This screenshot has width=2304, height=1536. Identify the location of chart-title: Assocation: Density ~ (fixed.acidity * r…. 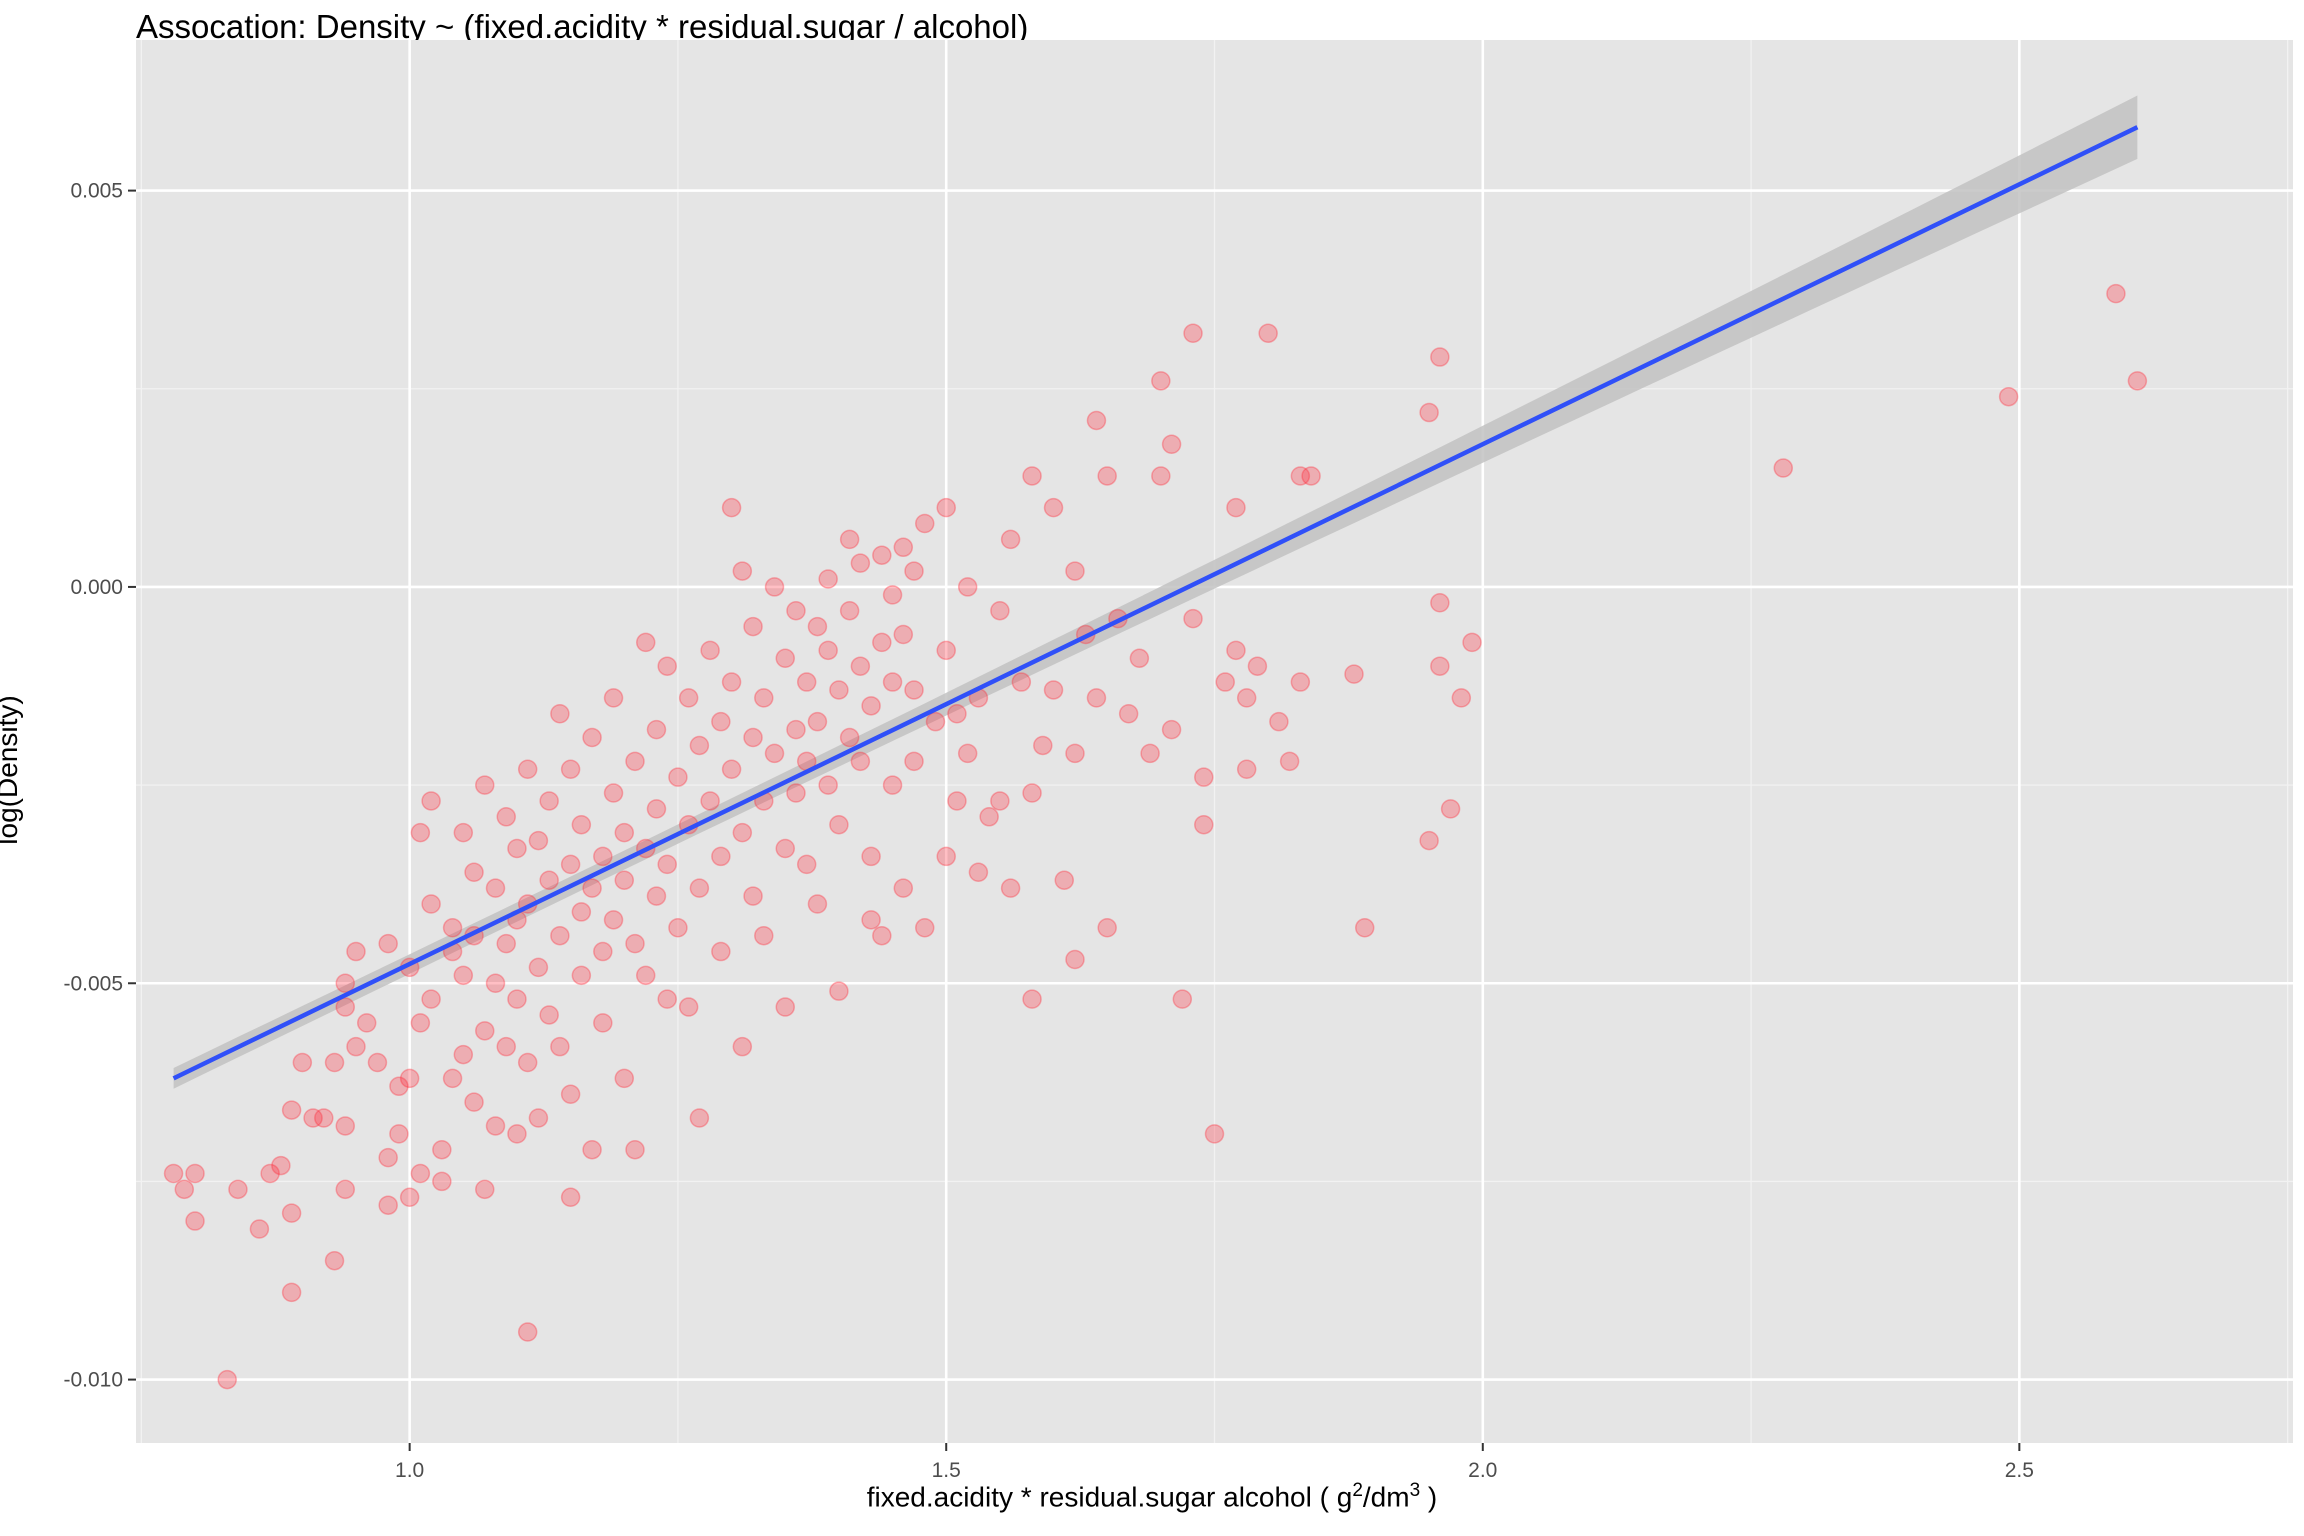
(582, 26).